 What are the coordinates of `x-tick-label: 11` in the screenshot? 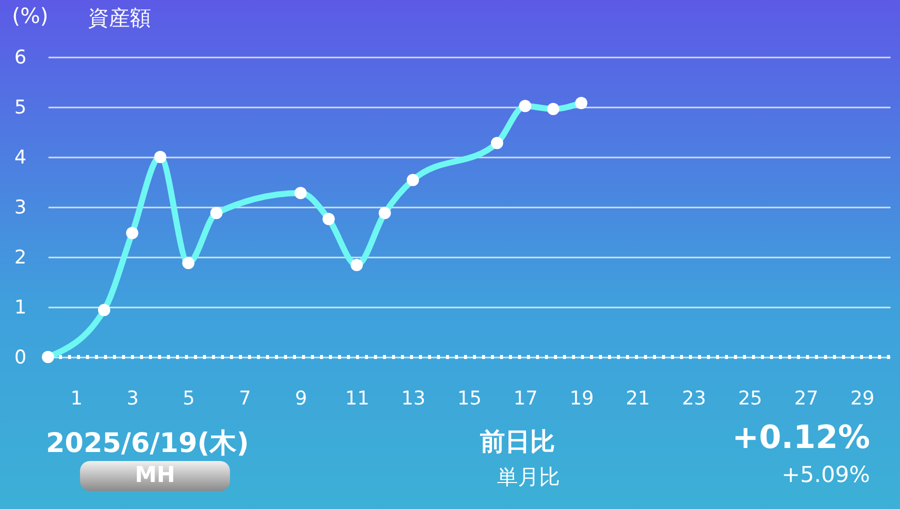 It's located at (357, 399).